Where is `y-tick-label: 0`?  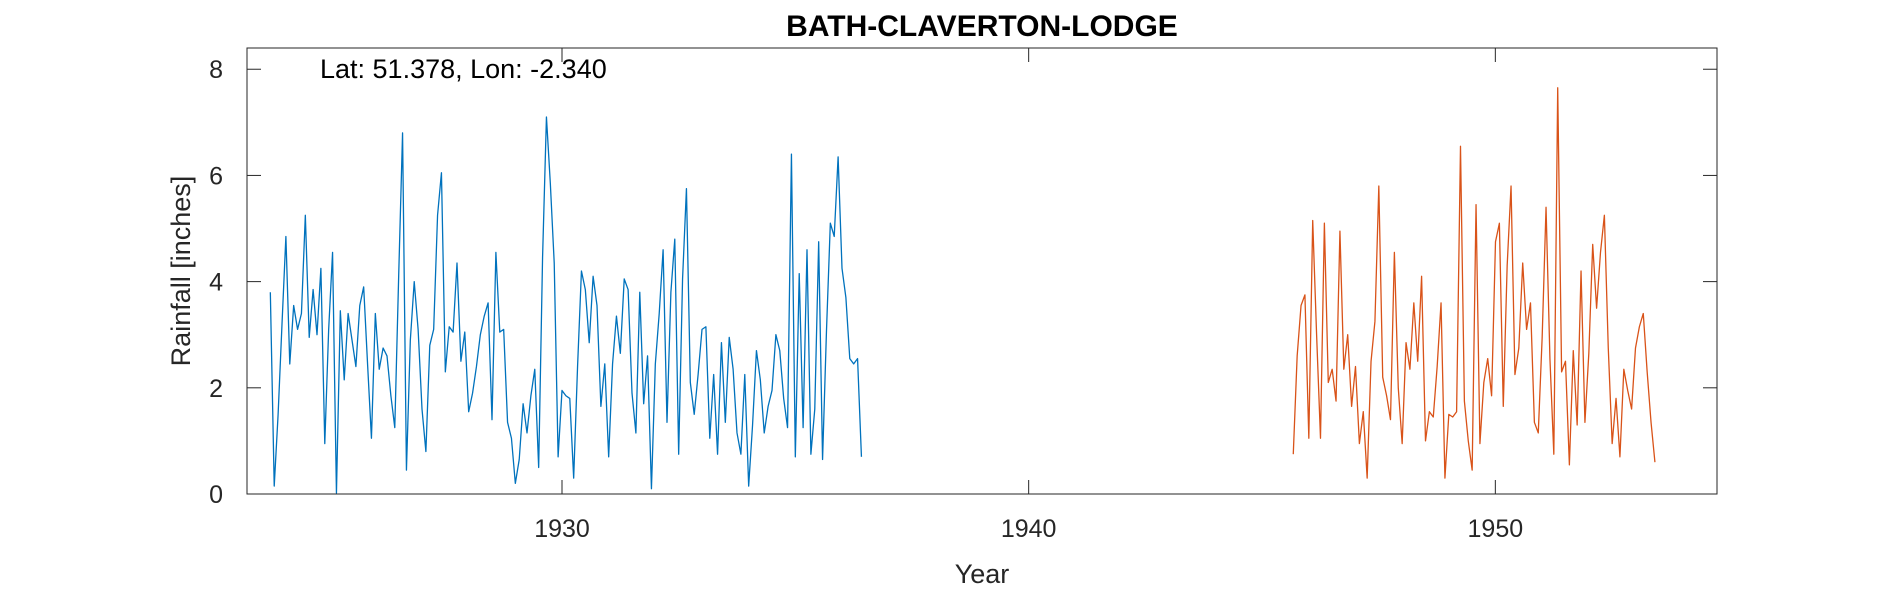
y-tick-label: 0 is located at coordinates (216, 495).